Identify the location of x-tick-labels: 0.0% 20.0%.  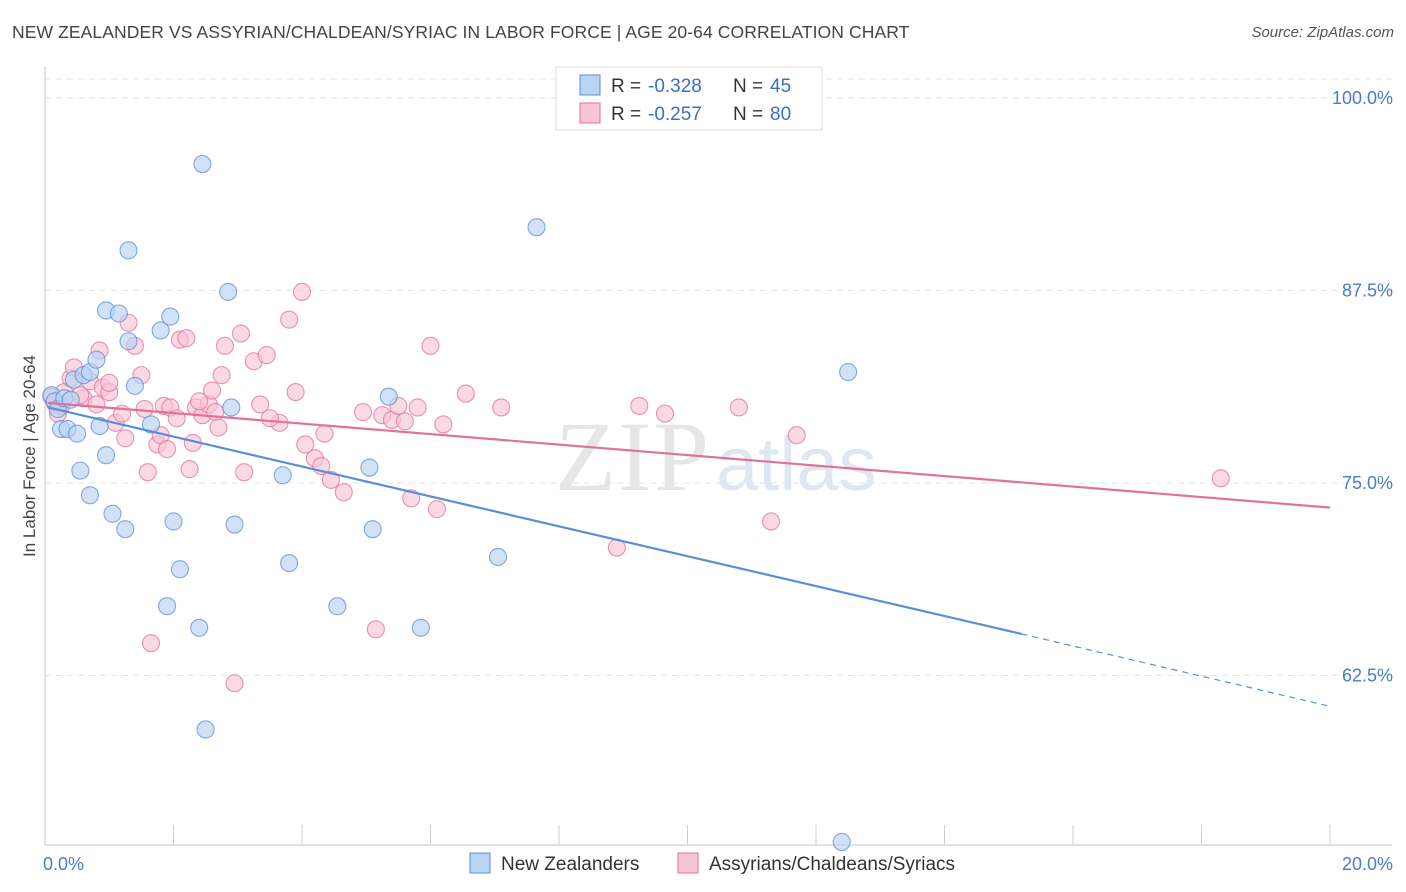
(718, 864).